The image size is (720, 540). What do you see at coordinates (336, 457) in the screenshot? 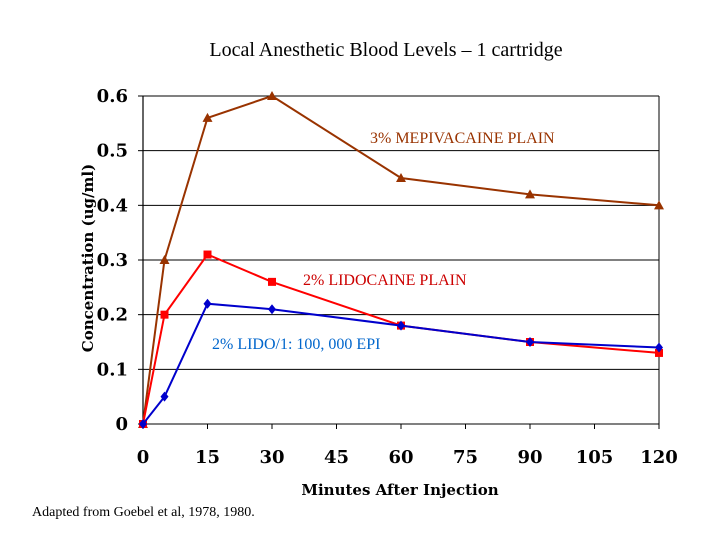
I see `x-tick-label: 45` at bounding box center [336, 457].